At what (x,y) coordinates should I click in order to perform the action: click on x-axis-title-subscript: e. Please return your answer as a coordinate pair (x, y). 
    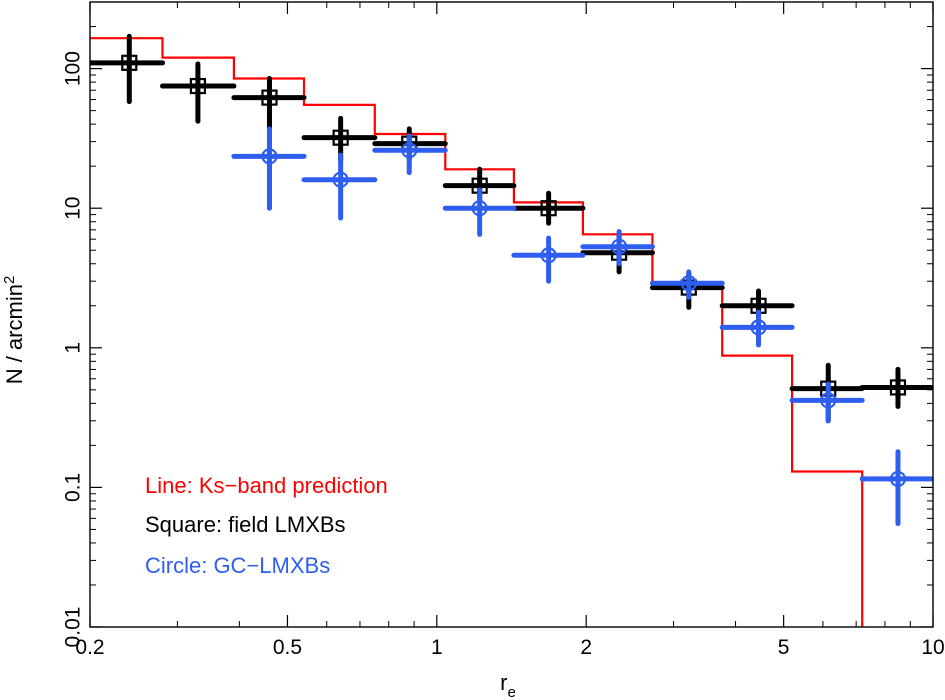
    Looking at the image, I should click on (511, 692).